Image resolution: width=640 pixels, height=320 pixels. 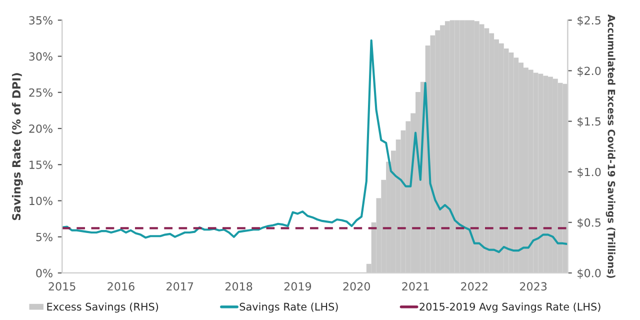 What do you see at coordinates (589, 122) in the screenshot?
I see `y2-tick-label: $1.5` at bounding box center [589, 122].